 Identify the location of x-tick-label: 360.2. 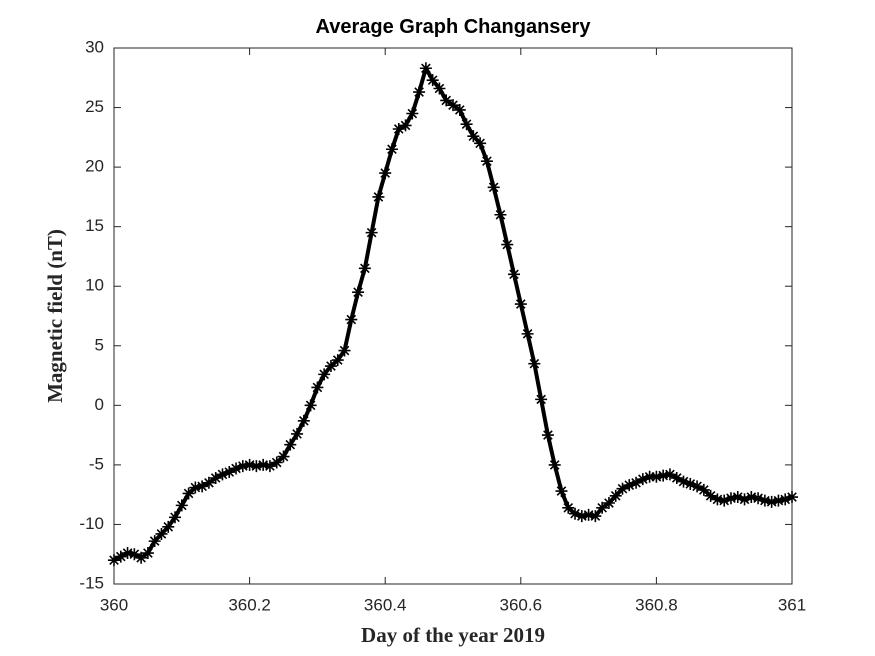
(249, 604).